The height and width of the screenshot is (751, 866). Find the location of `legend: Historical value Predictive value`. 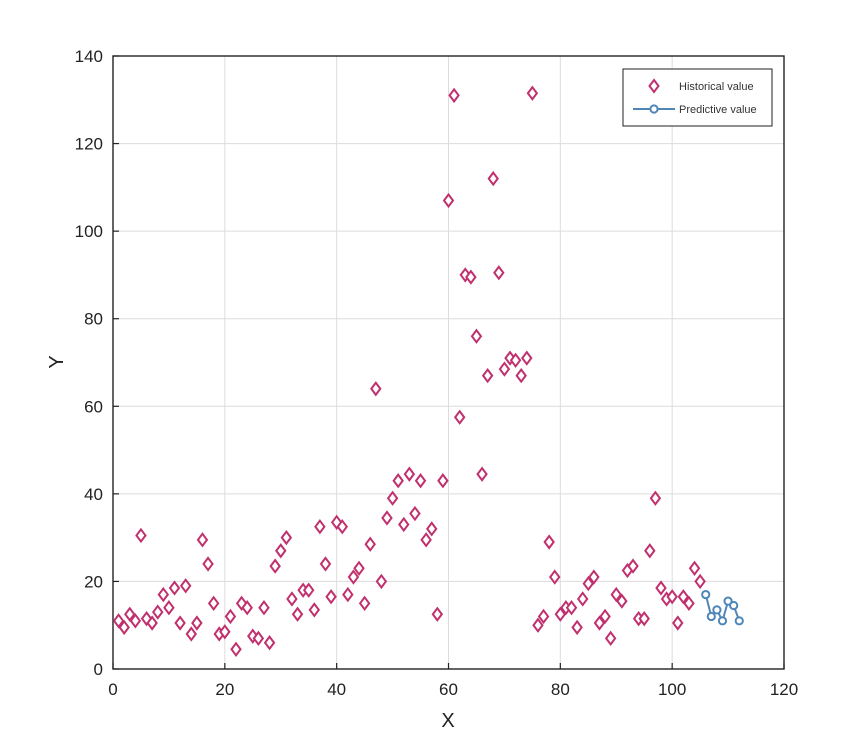

legend: Historical value Predictive value is located at coordinates (697, 97).